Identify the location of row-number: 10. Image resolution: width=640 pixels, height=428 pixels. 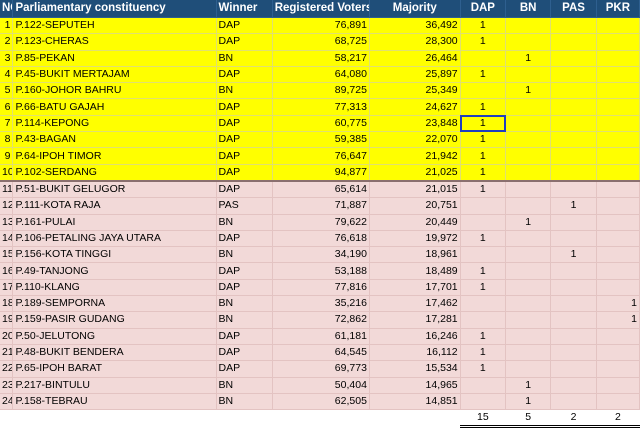
(7, 173).